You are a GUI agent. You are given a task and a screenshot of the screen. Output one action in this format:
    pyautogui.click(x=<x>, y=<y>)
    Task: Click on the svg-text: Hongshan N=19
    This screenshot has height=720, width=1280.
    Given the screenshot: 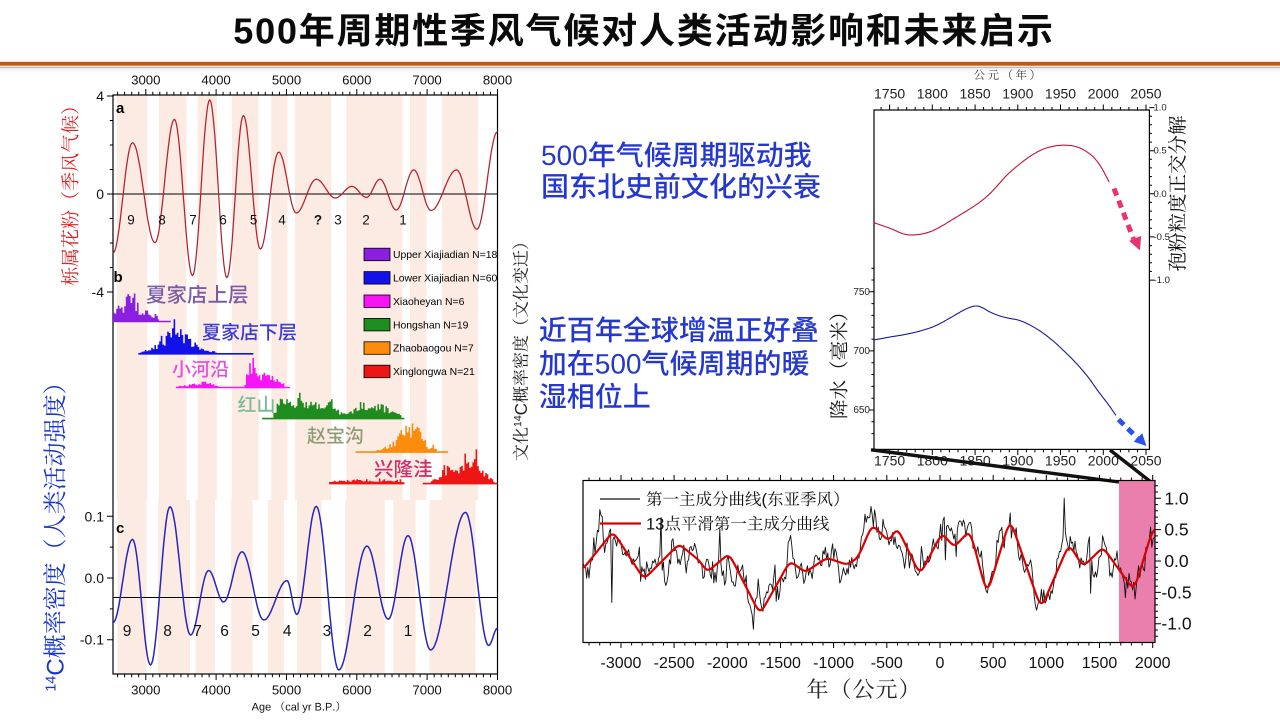 What is the action you would take?
    pyautogui.click(x=431, y=325)
    